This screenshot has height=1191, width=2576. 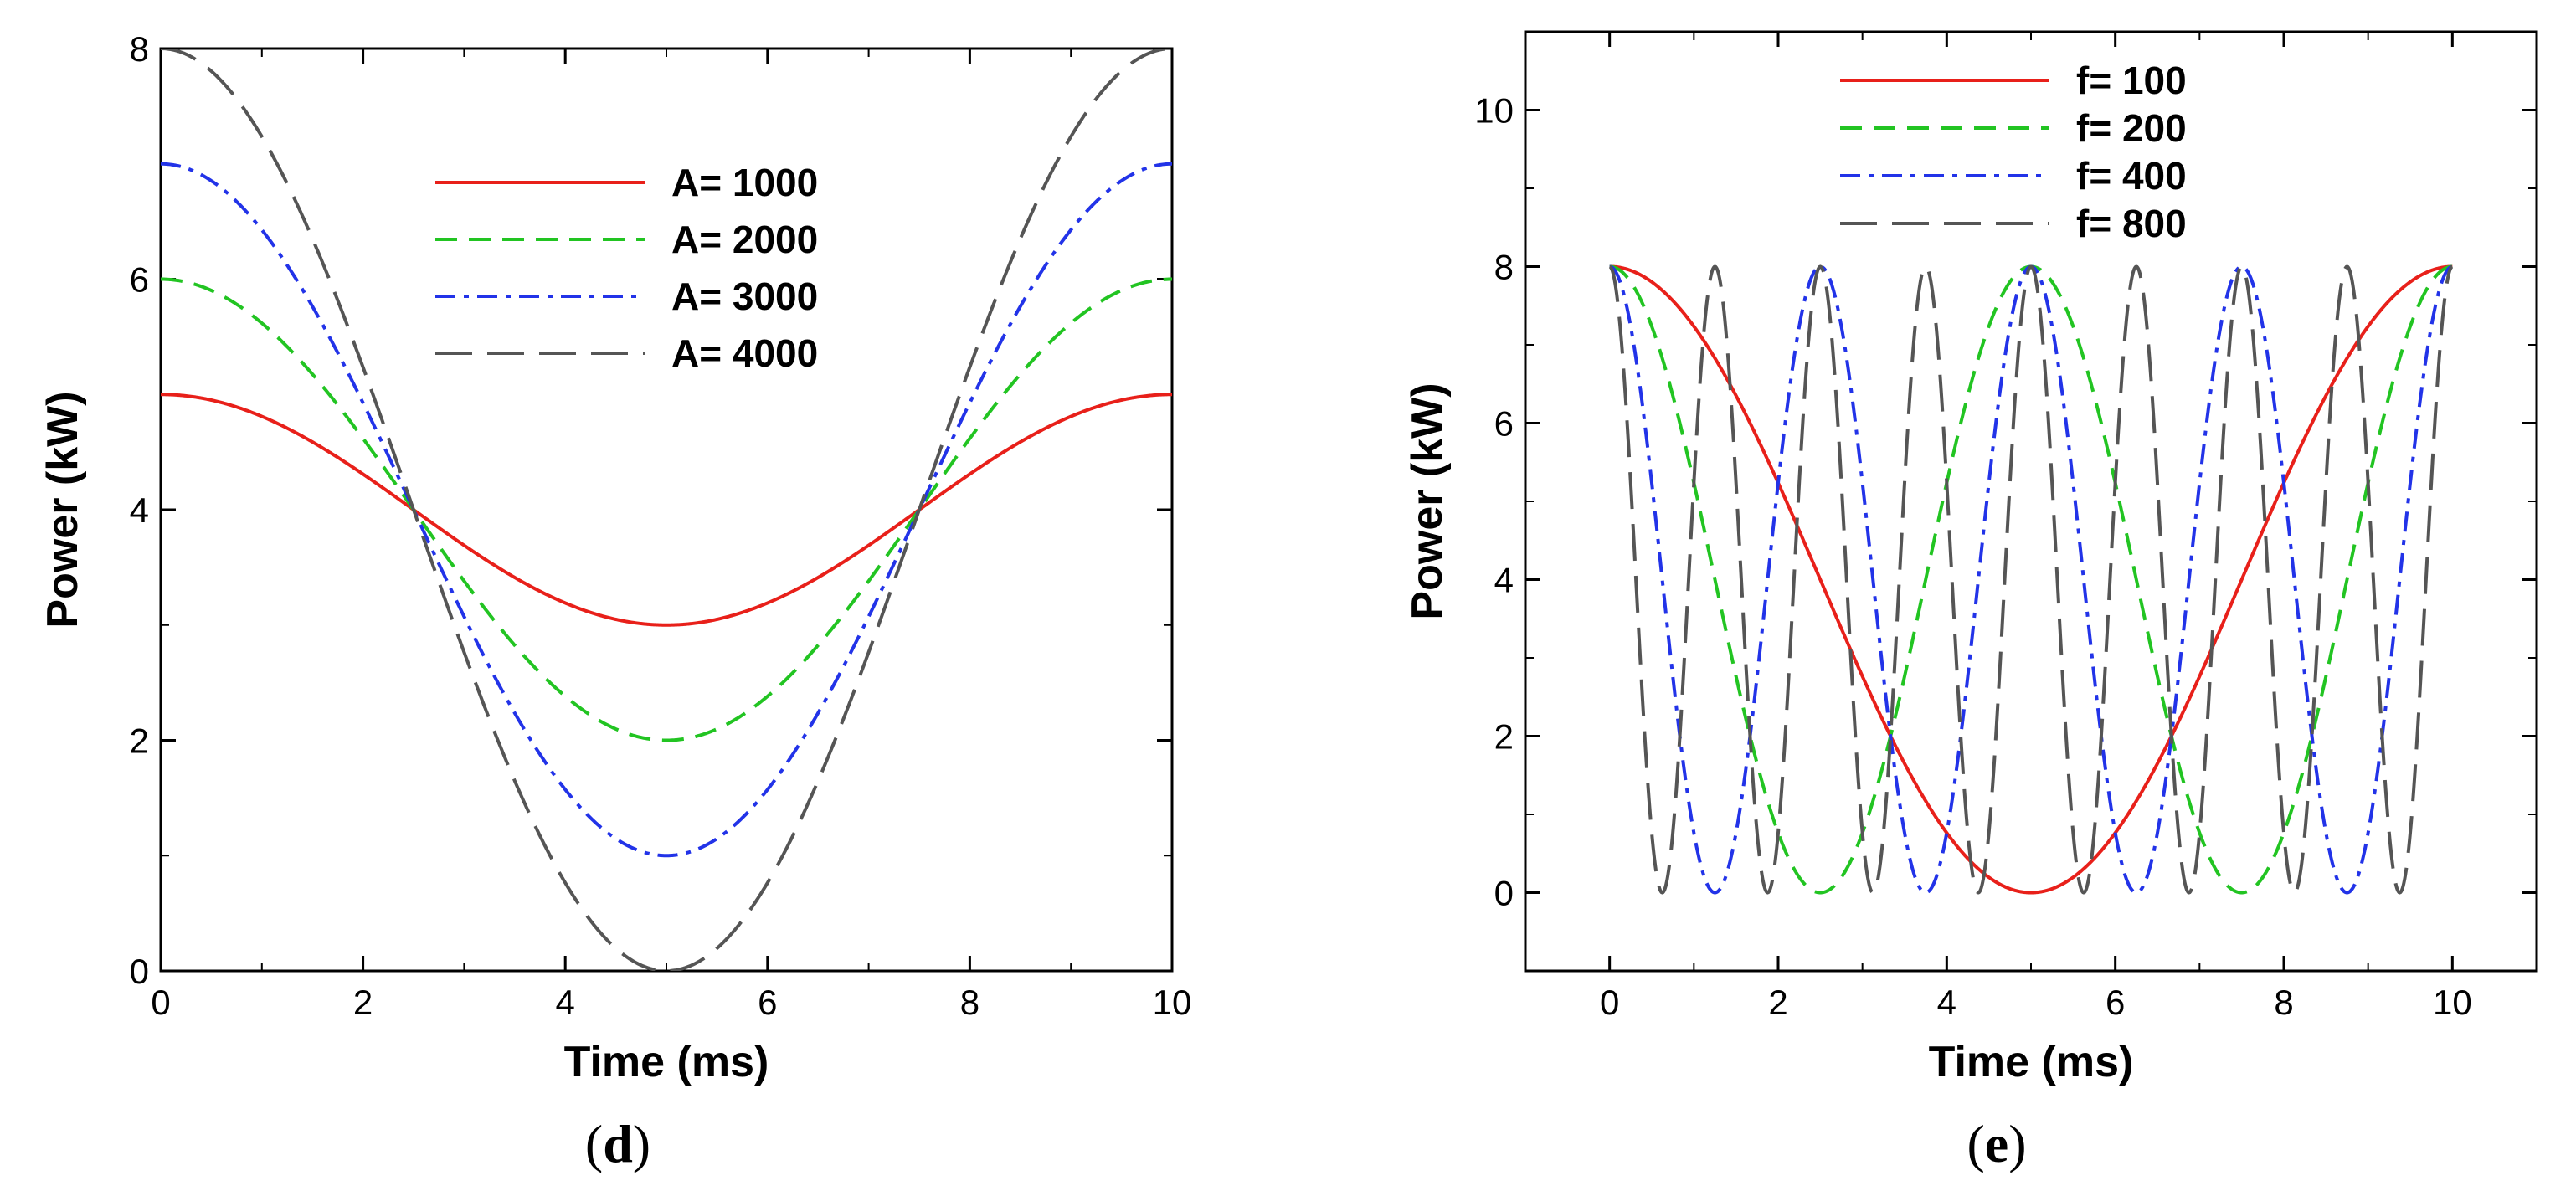 I want to click on legend-label: A= 2000, so click(x=745, y=240).